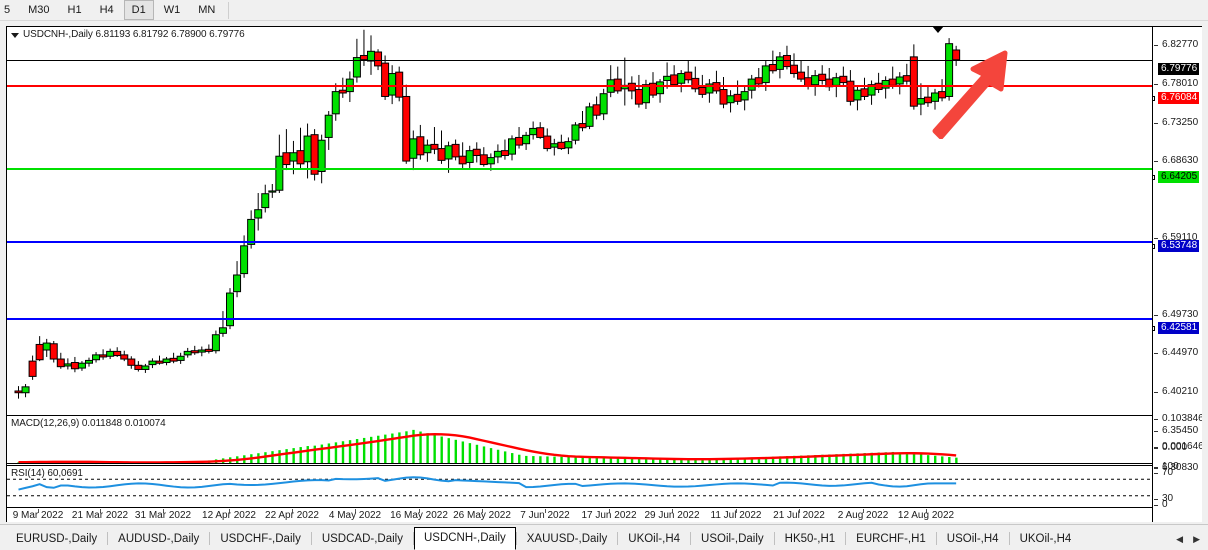  Describe the element at coordinates (1179, 69) in the screenshot. I see `price-highlight-label-cur: 6.79776` at that location.